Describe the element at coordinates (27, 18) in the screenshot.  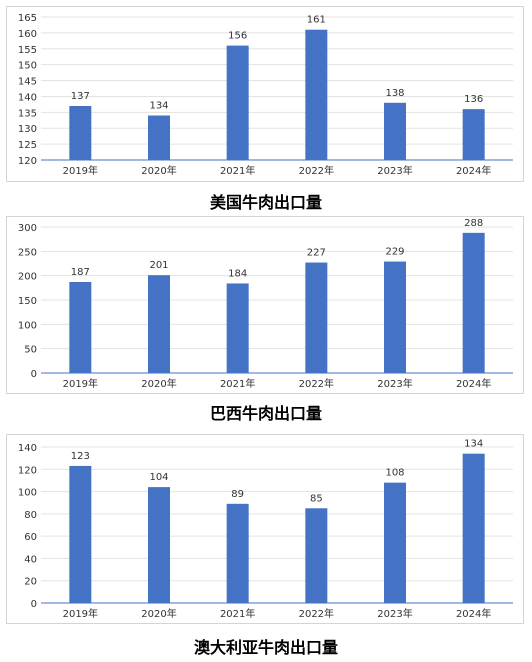
I see `y-tick-label: 165` at that location.